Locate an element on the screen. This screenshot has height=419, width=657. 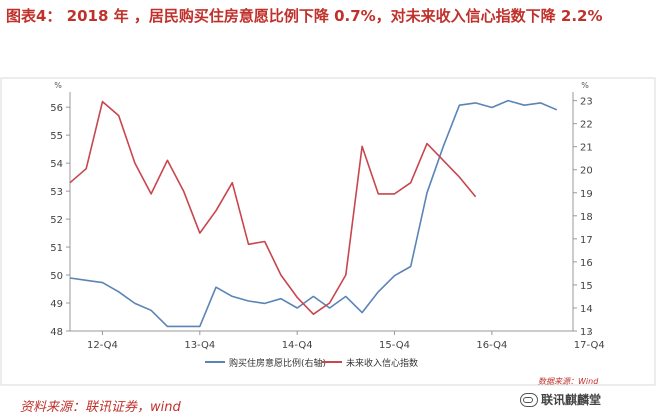
watermark: 联讯麒麟堂 is located at coordinates (560, 399).